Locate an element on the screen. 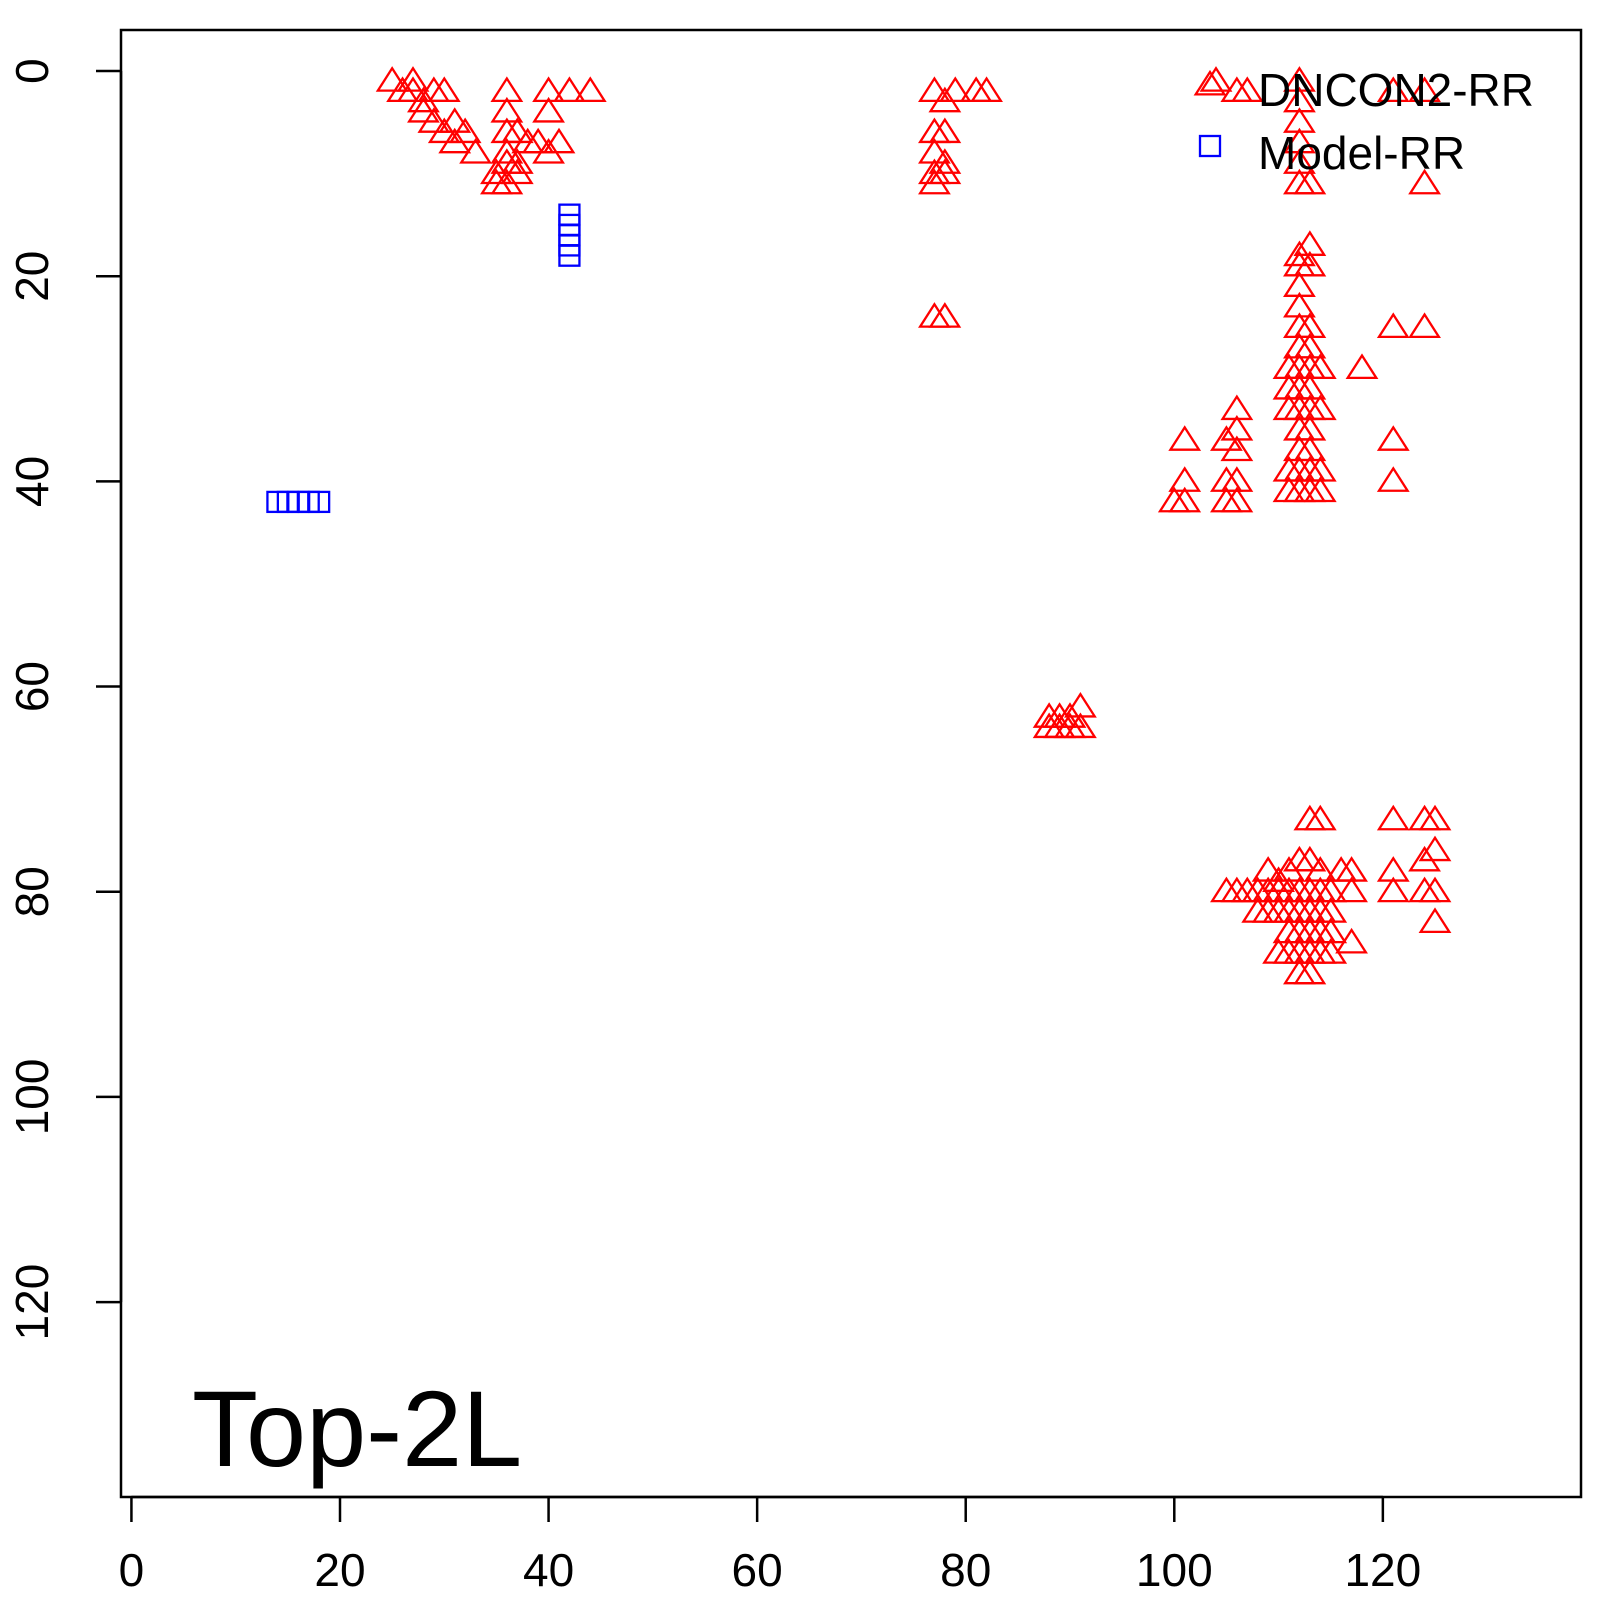 This screenshot has height=1600, width=1600. x-tick-label: 40 is located at coordinates (548, 1570).